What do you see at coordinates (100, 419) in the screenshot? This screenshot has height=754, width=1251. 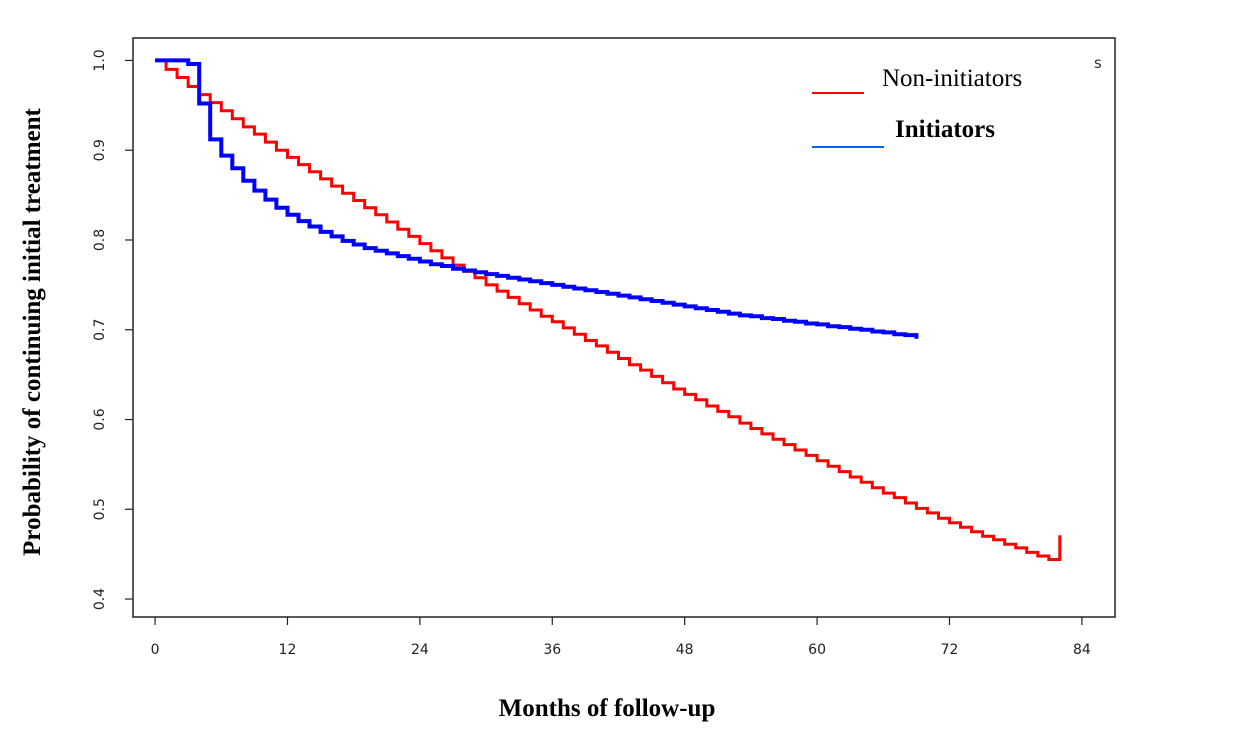 I see `y-tick-label: 0.6` at bounding box center [100, 419].